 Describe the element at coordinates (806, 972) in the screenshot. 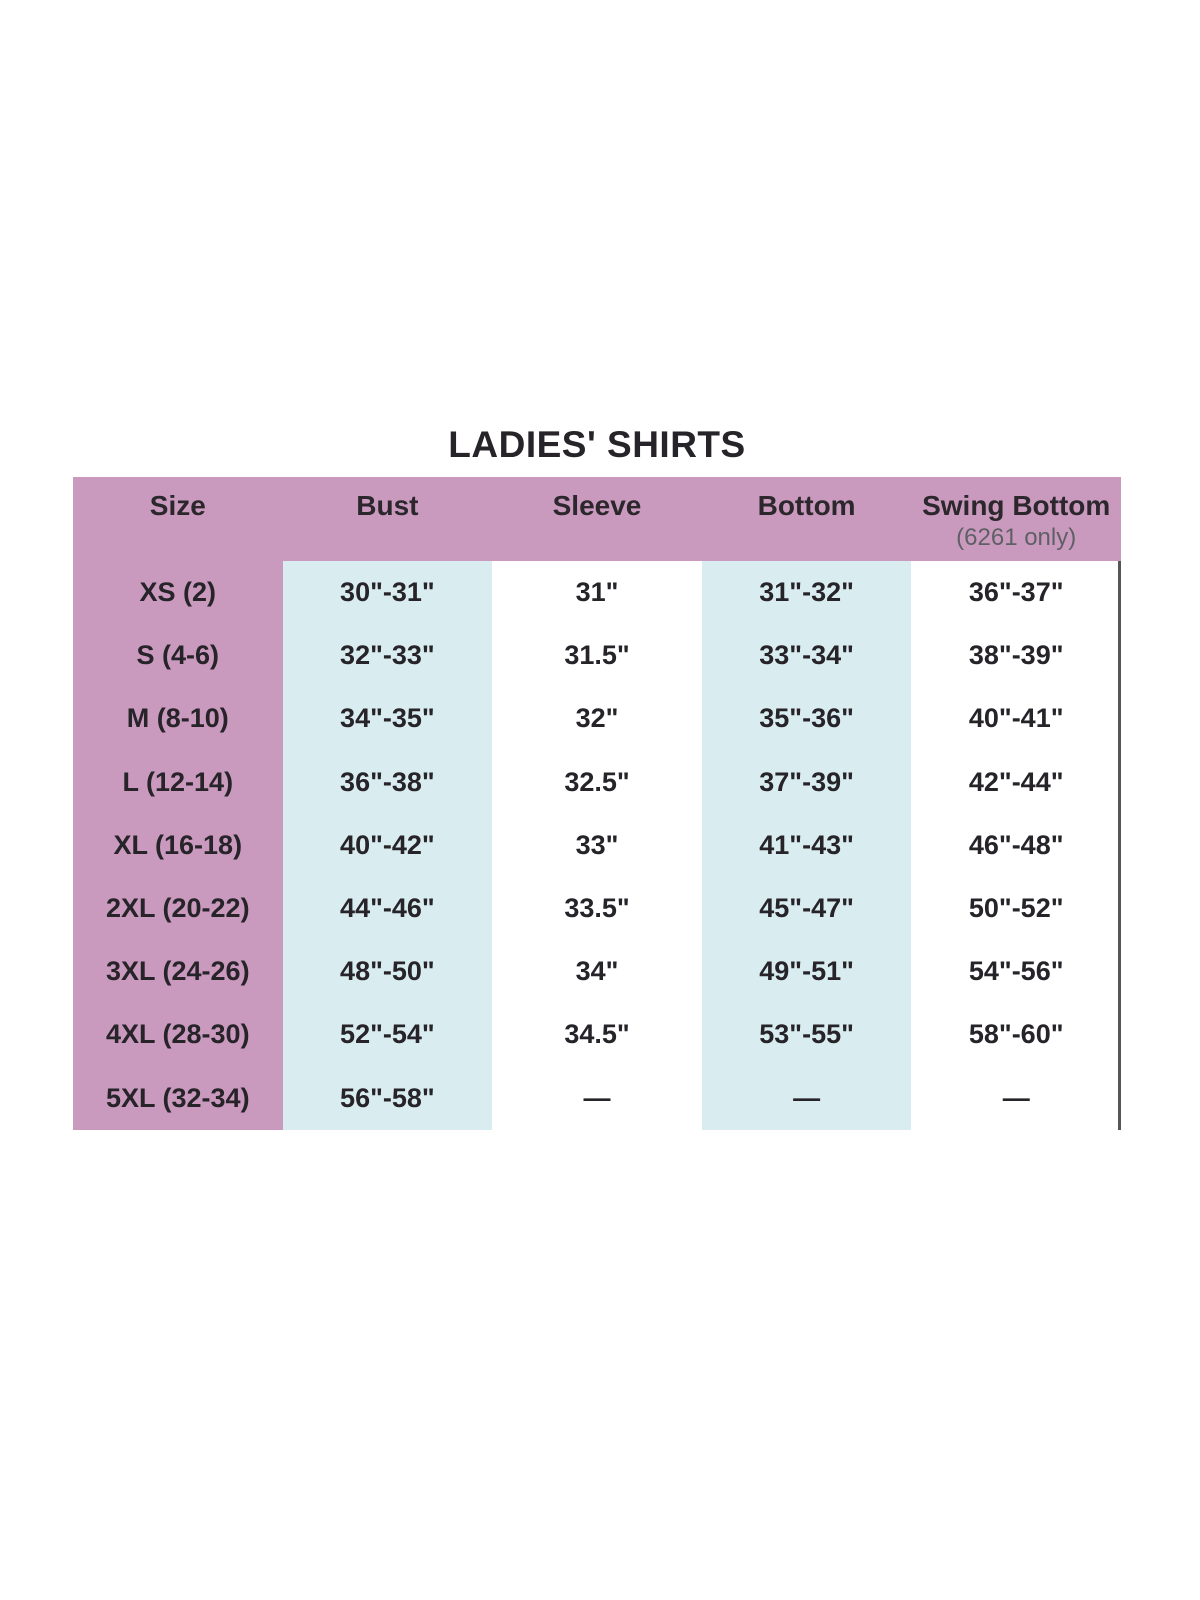

I see `table-cell: 49"-51"` at that location.